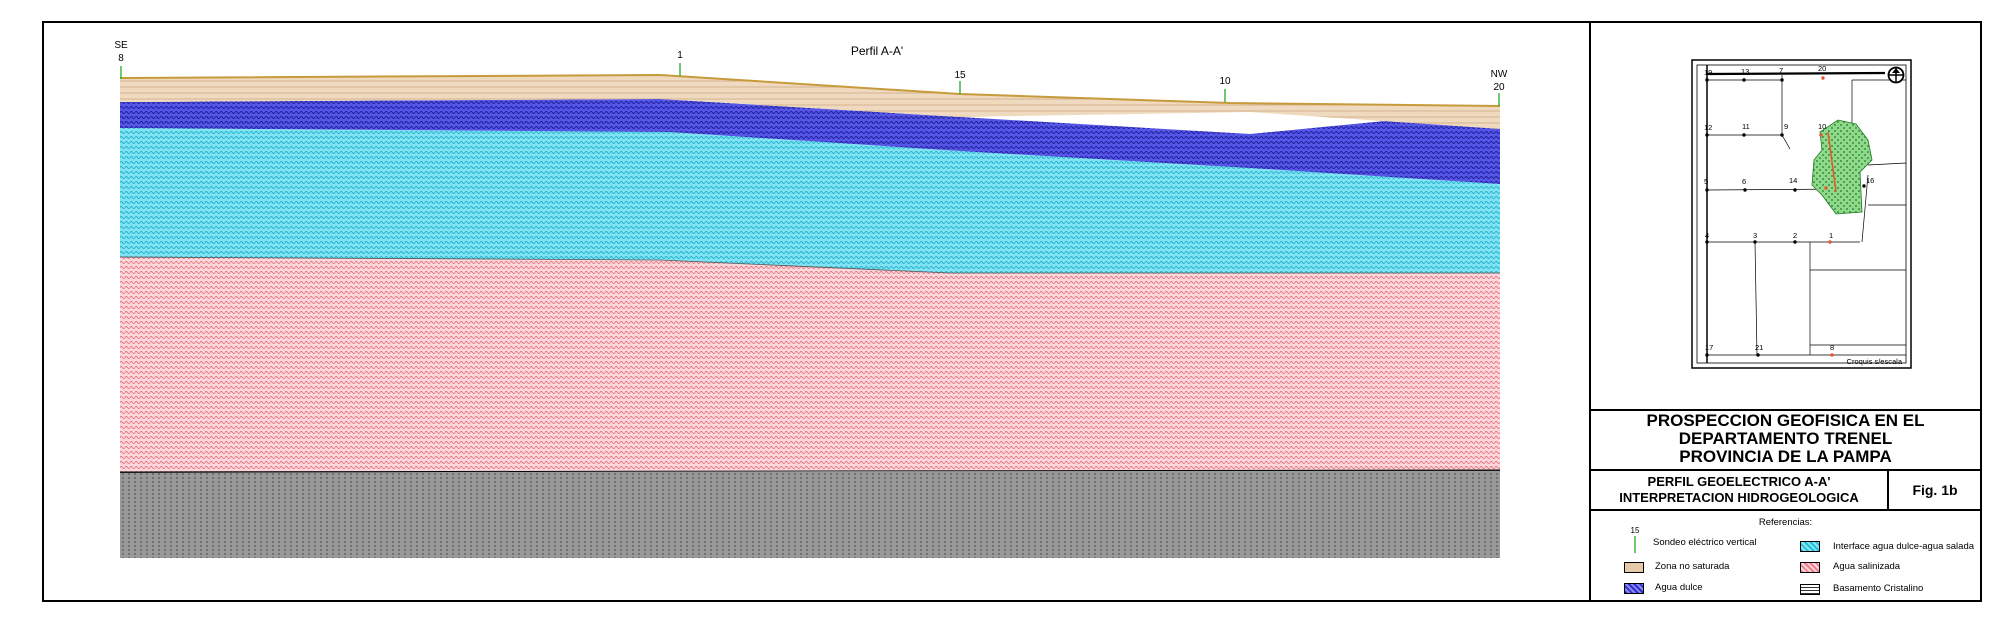  Describe the element at coordinates (1935, 490) in the screenshot. I see `figure-number: Fig. 1b` at that location.